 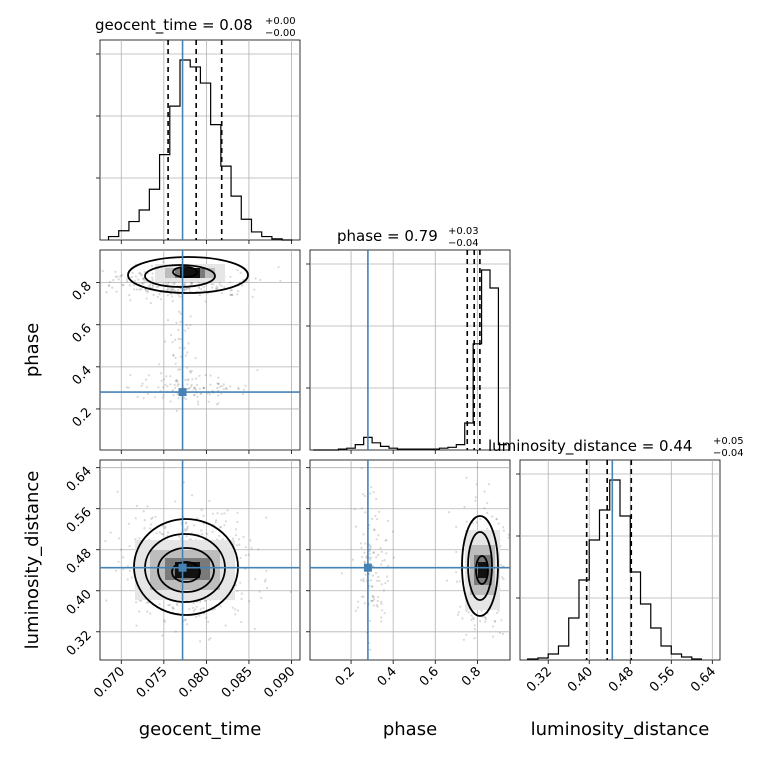 What do you see at coordinates (280, 21) in the screenshot?
I see `title-geocent-time-sup: +0.00` at bounding box center [280, 21].